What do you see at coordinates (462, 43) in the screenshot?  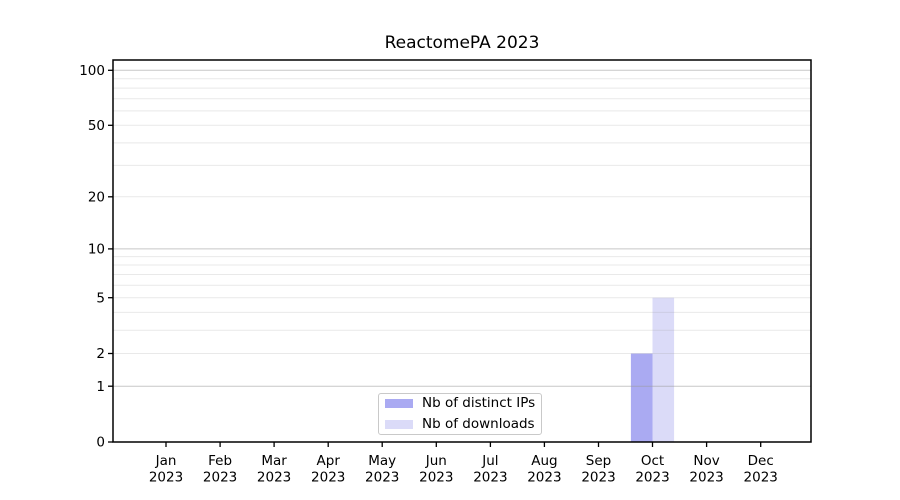 I see `chart-title: ReactomePA 2023` at bounding box center [462, 43].